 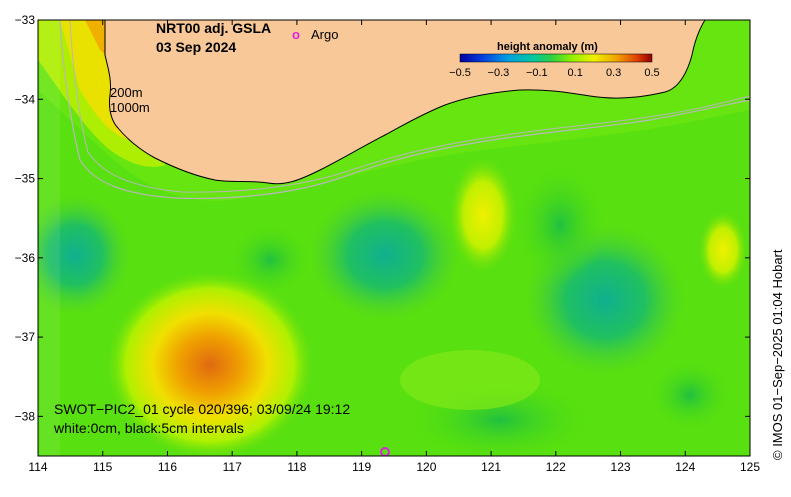 I want to click on colorbar-gradient, so click(x=556, y=58).